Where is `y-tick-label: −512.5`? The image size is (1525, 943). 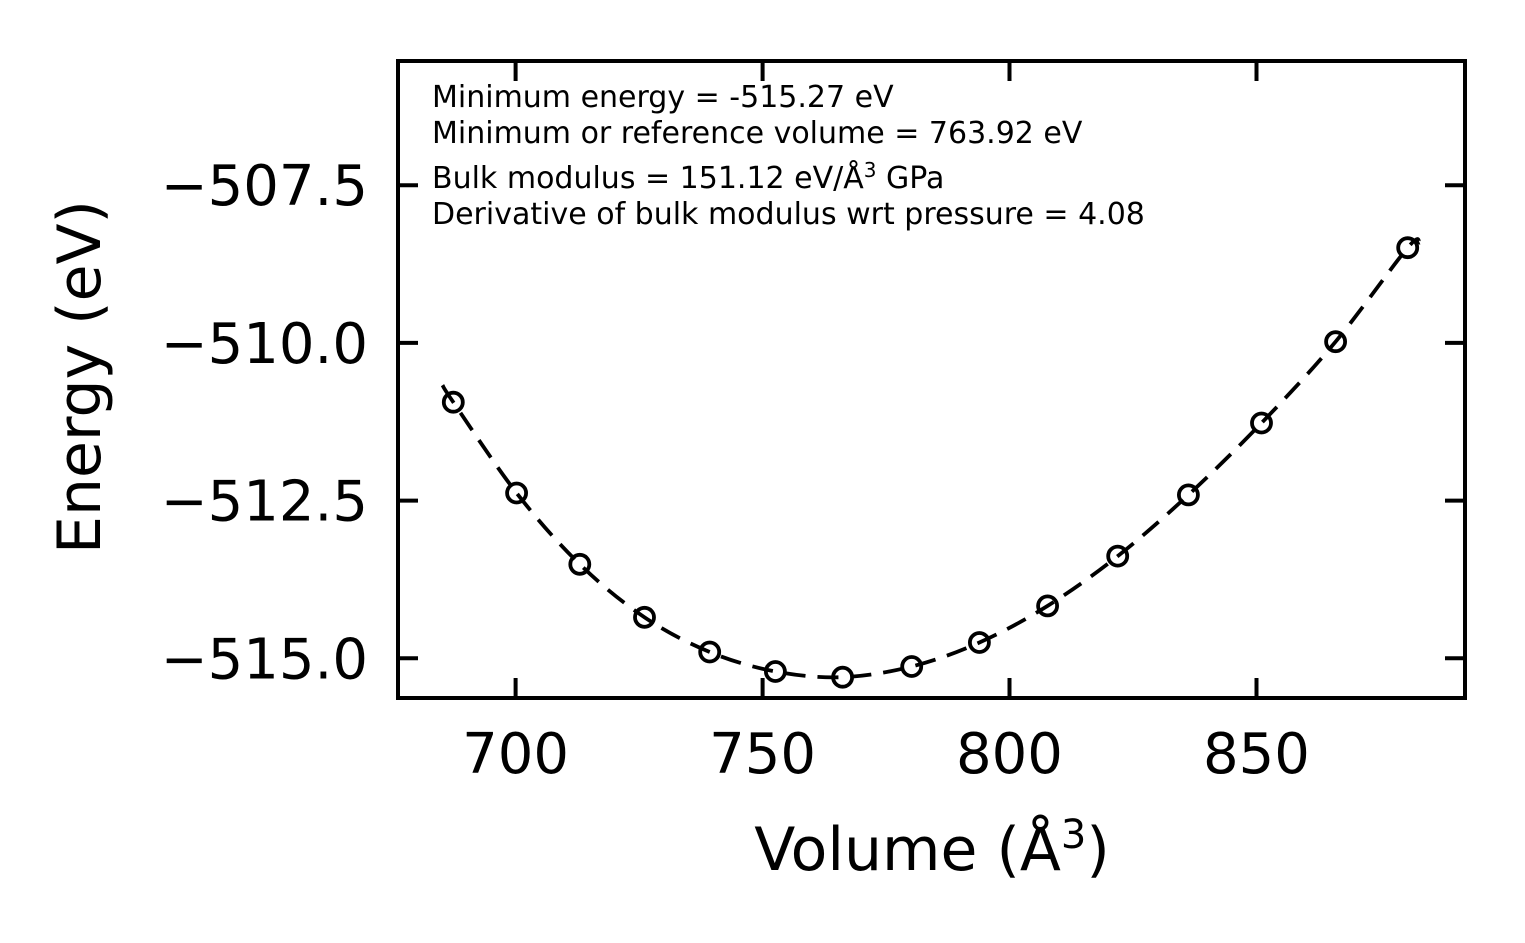
y-tick-label: −512.5 is located at coordinates (264, 502).